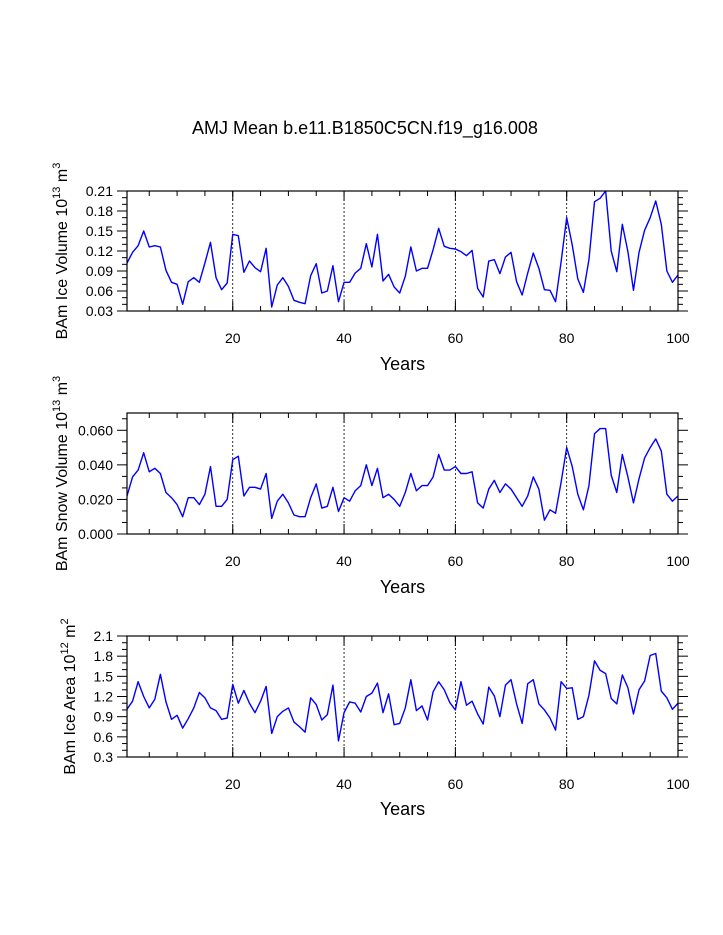 The image size is (723, 935). What do you see at coordinates (104, 757) in the screenshot?
I see `y-tick-label: 0.3` at bounding box center [104, 757].